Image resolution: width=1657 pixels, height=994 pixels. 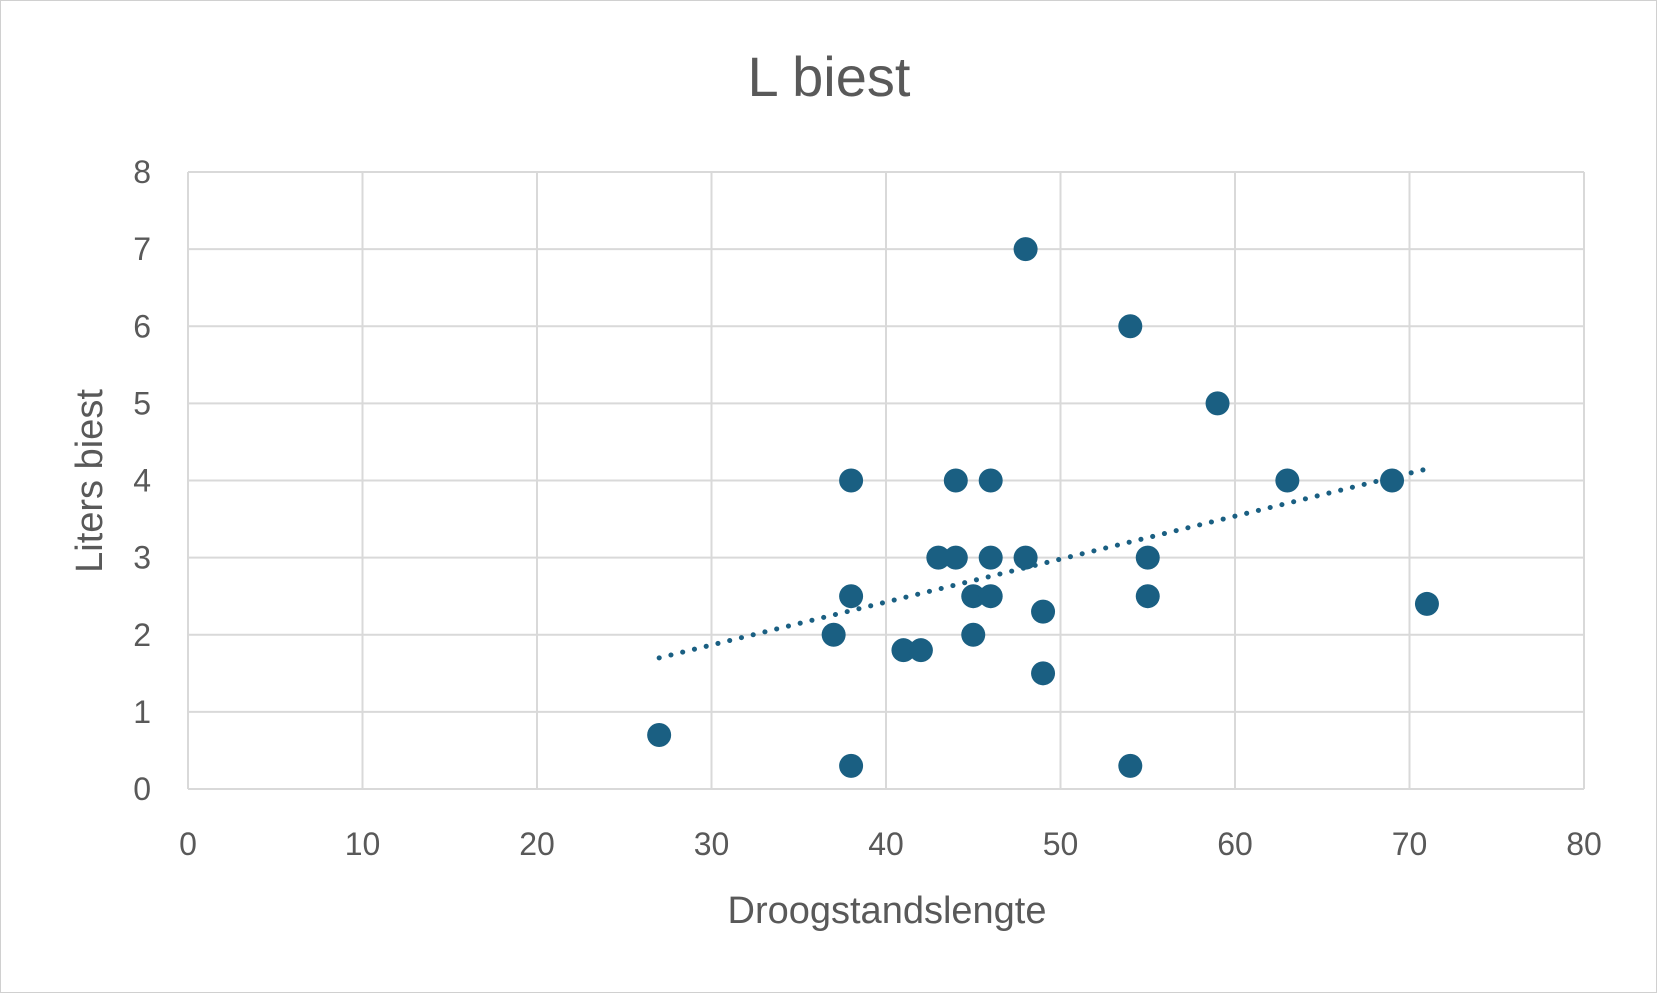 I want to click on trendline-layer, so click(x=1043, y=563).